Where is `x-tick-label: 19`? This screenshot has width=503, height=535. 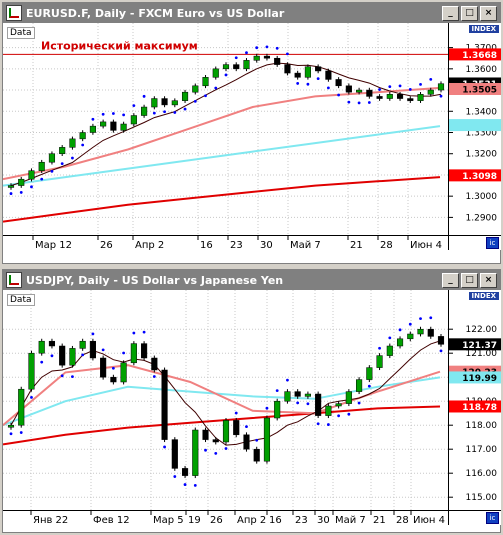 x-tick-label: 19 is located at coordinates (194, 520).